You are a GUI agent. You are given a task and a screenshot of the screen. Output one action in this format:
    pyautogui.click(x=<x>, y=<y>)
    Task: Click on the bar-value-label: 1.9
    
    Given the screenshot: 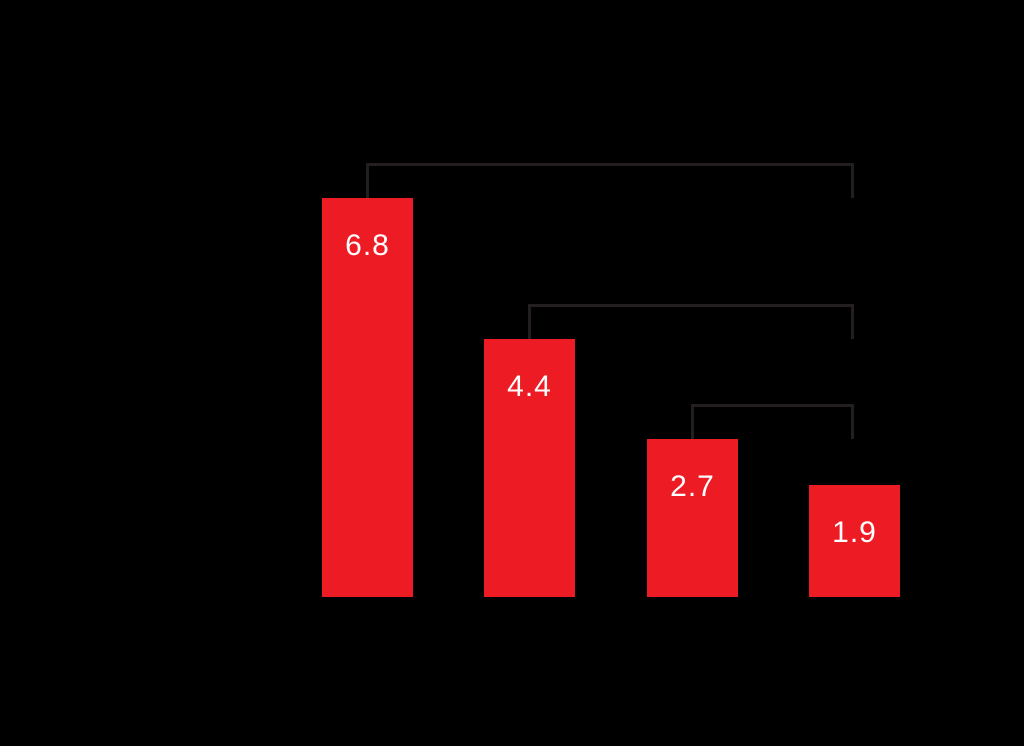 What is the action you would take?
    pyautogui.click(x=854, y=532)
    